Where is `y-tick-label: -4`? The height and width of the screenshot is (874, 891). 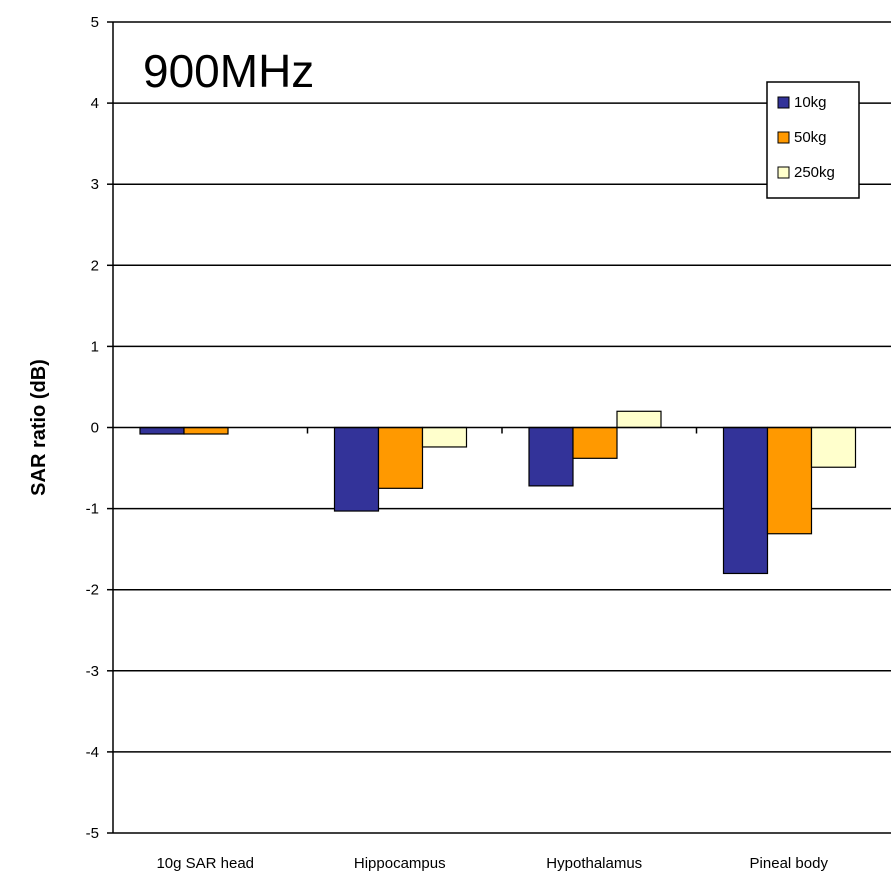
y-tick-label: -4 is located at coordinates (92, 752).